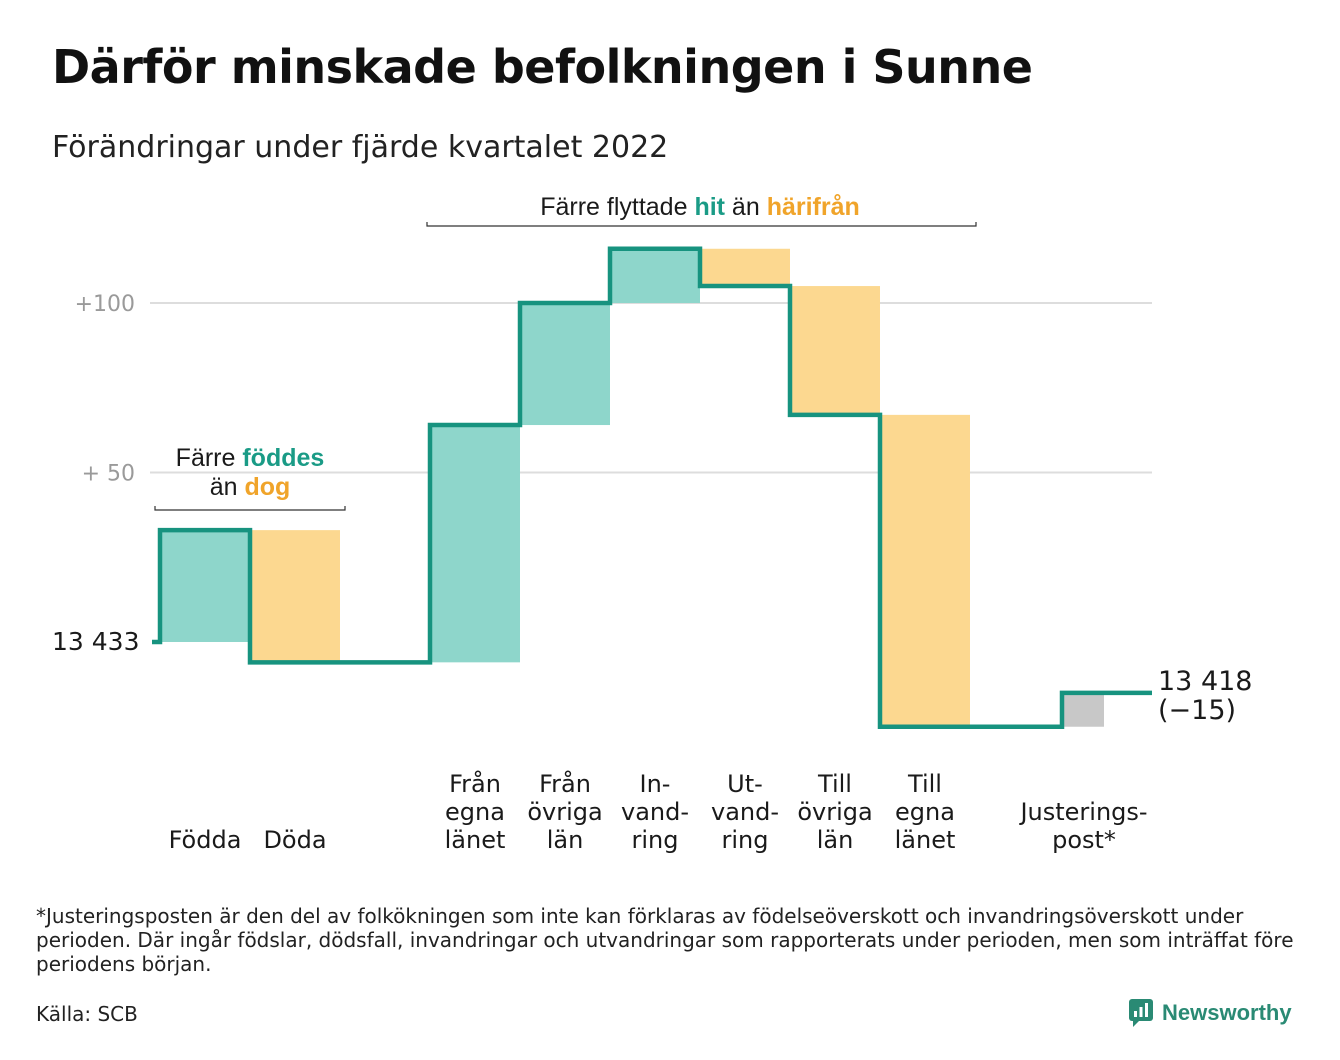  I want to click on annotation-part: föddes, so click(283, 458).